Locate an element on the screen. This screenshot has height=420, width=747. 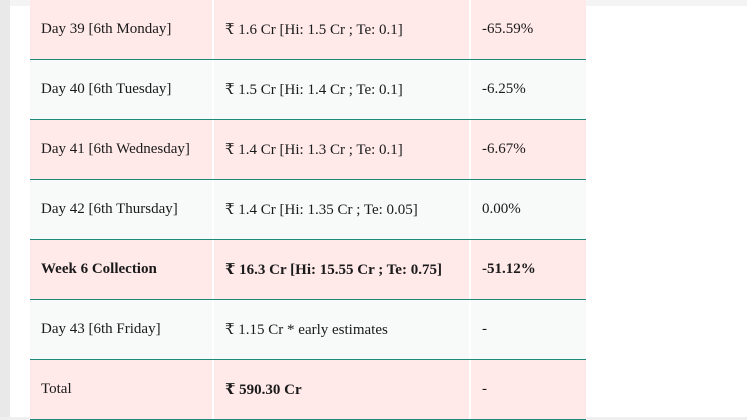
collection-cell: ₹ 1.4 Cr [Hi: 1.3 Cr ; Te: 0.1] is located at coordinates (342, 149).